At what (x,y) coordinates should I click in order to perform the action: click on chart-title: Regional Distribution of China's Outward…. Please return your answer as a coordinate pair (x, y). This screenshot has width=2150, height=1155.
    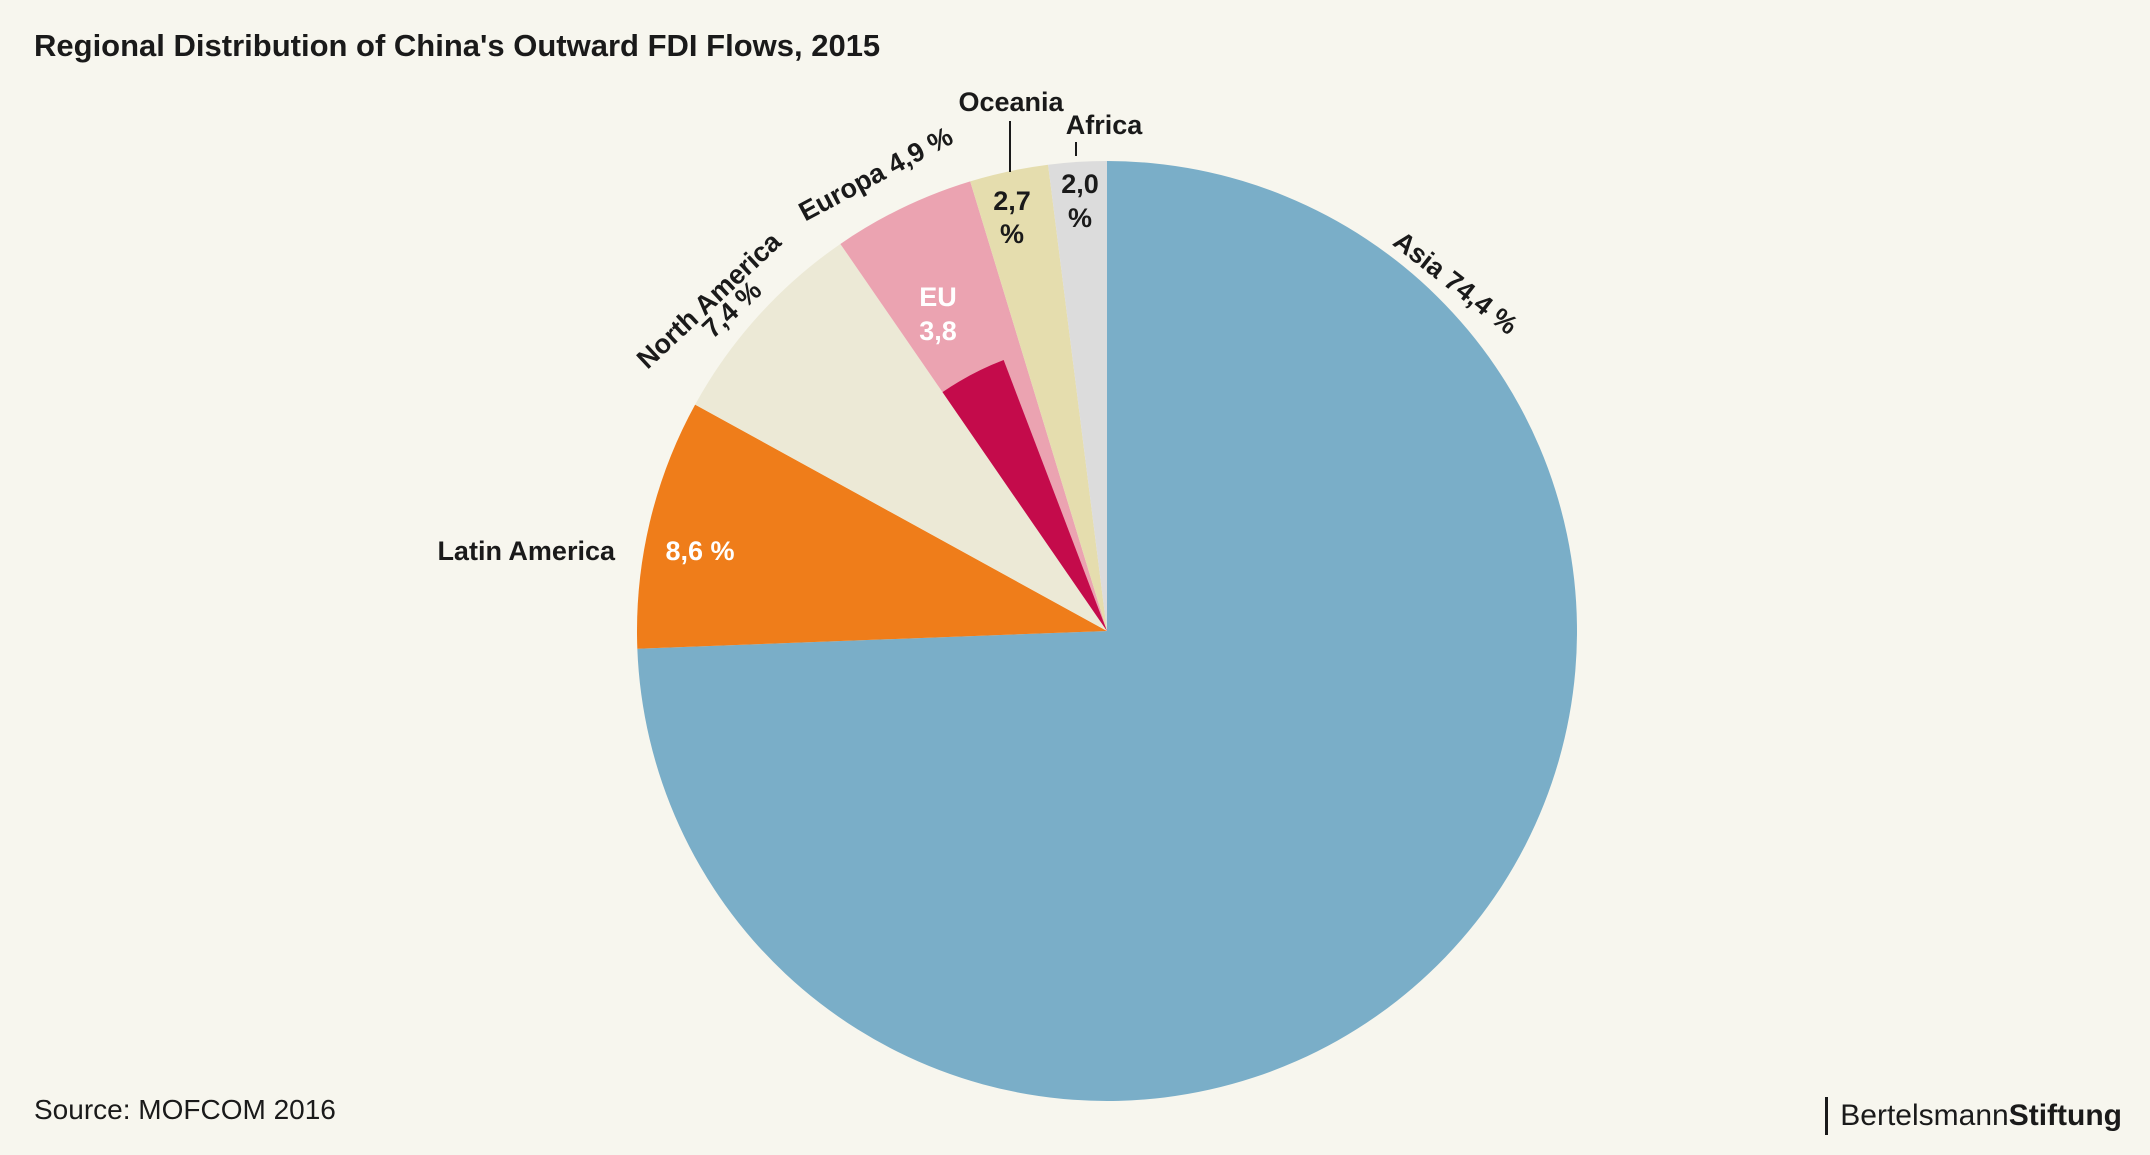
    Looking at the image, I should click on (457, 45).